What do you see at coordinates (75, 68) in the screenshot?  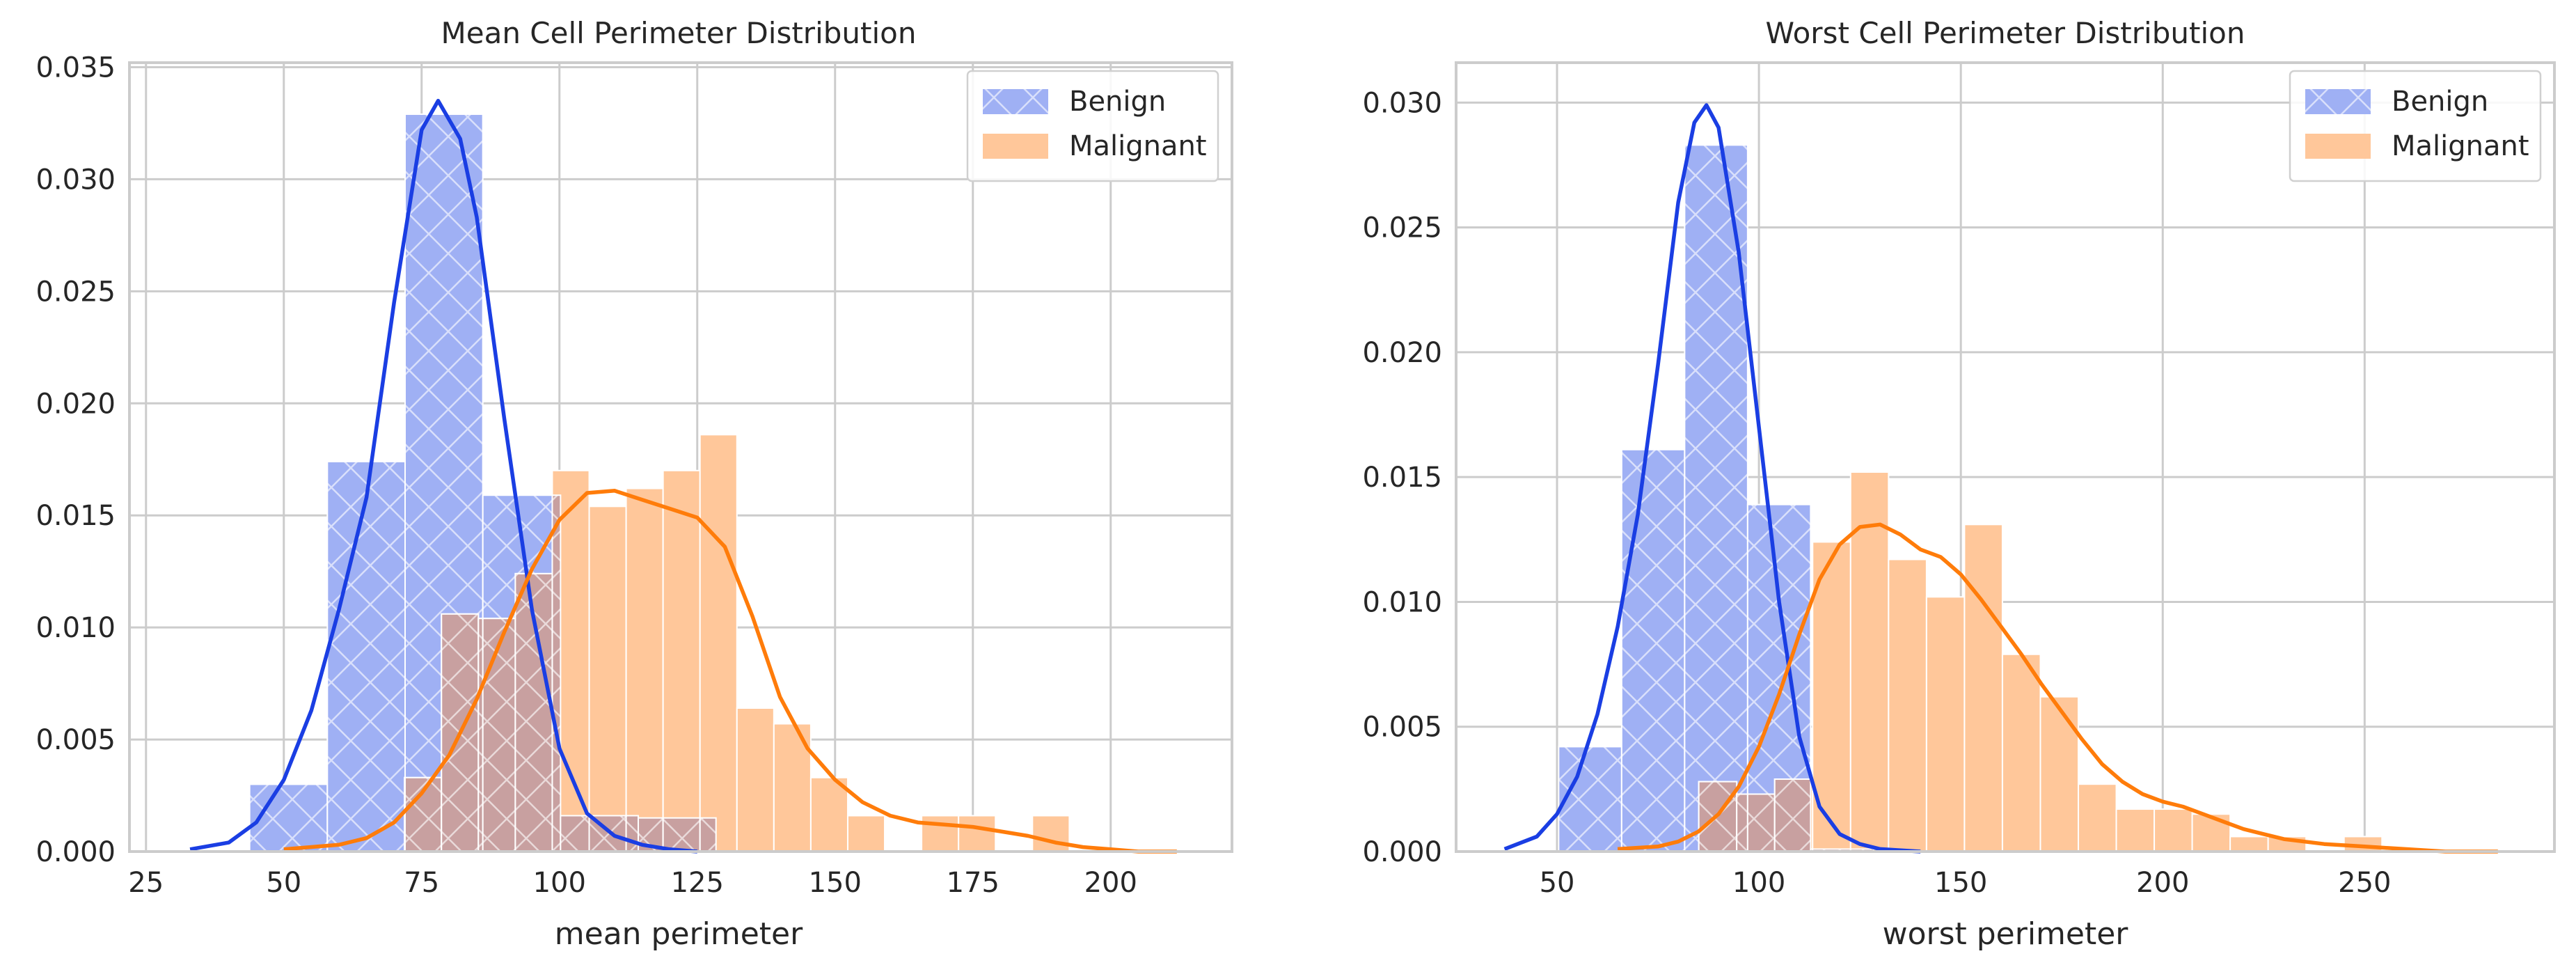 I see `y-tick-label: 0.035` at bounding box center [75, 68].